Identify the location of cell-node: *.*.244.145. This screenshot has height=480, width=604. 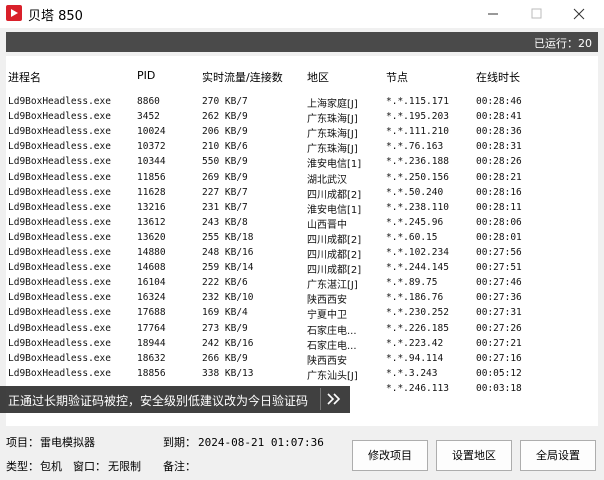
(417, 268).